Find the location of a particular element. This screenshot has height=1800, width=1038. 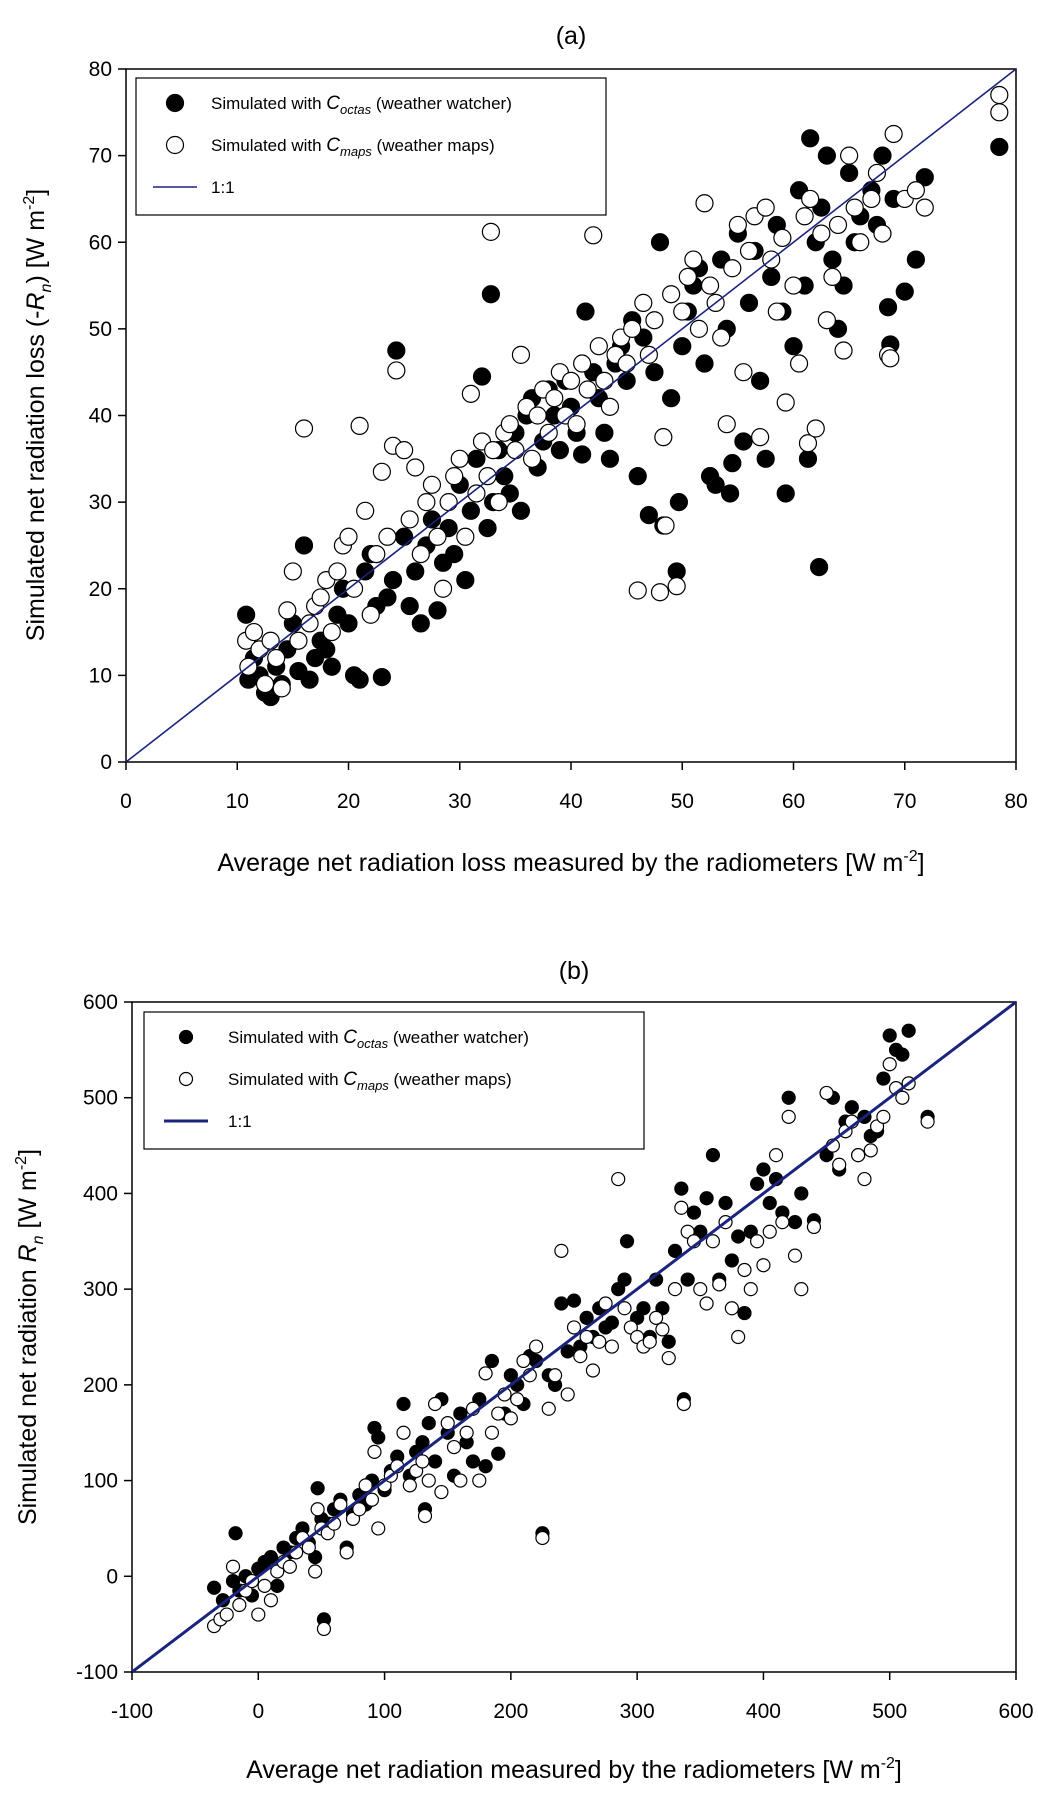

panel-title: (a) is located at coordinates (571, 36).